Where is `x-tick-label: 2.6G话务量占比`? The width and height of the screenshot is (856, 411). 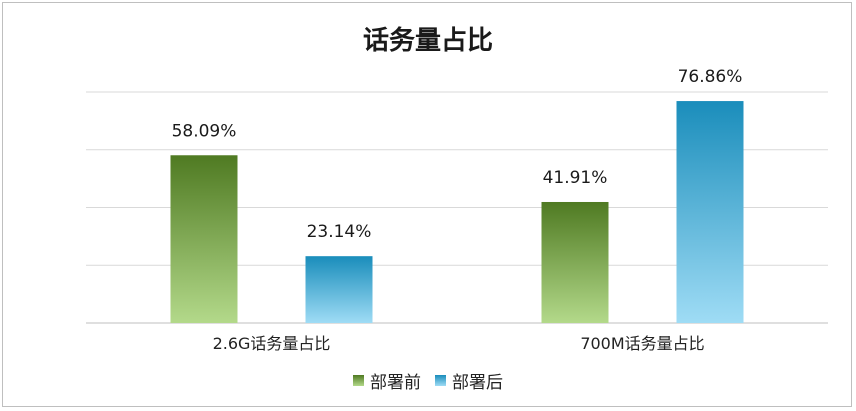 x-tick-label: 2.6G话务量占比 is located at coordinates (272, 343).